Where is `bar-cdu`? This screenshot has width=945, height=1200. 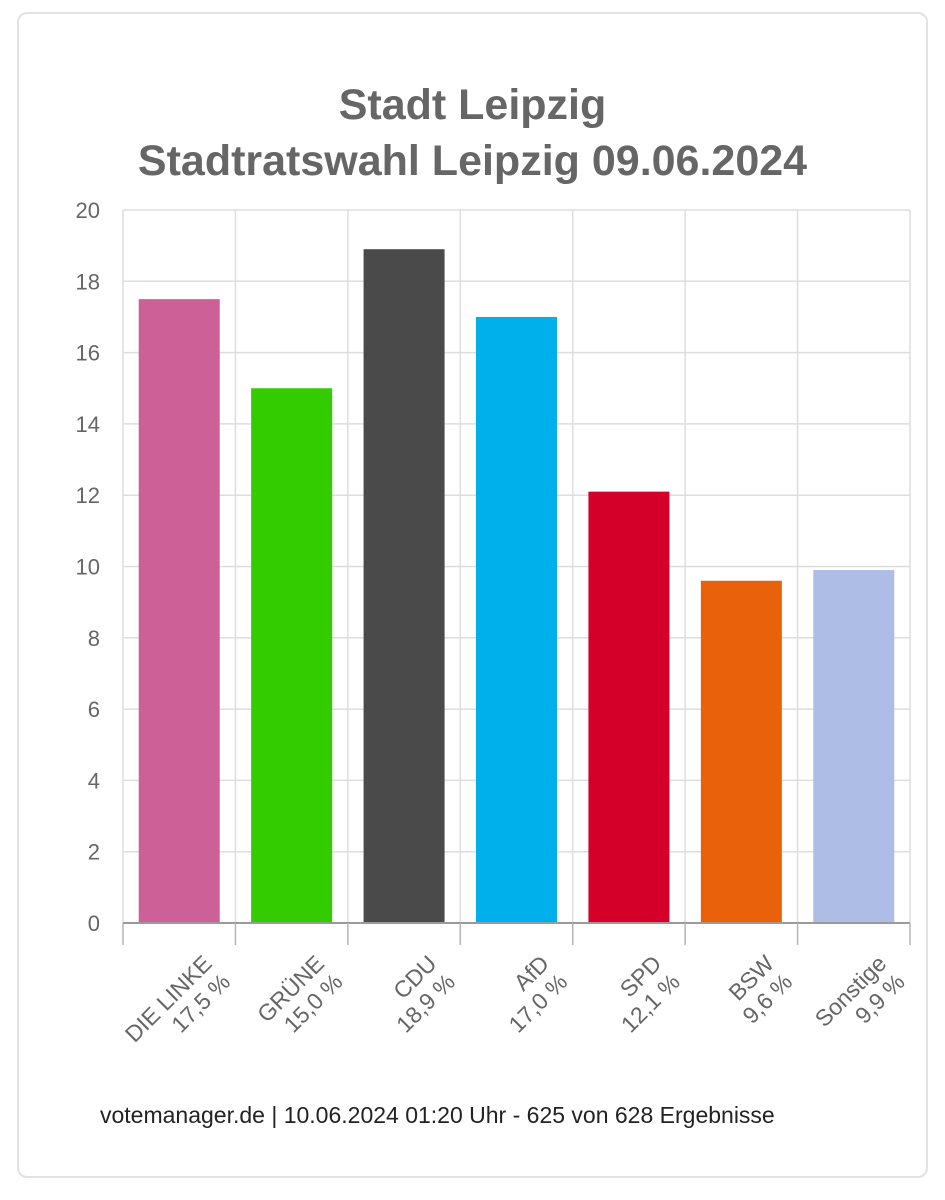
bar-cdu is located at coordinates (404, 586).